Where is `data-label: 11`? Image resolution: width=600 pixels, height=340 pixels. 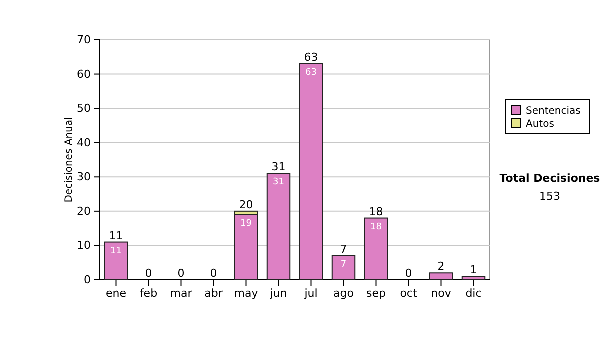
data-label: 11 is located at coordinates (116, 251).